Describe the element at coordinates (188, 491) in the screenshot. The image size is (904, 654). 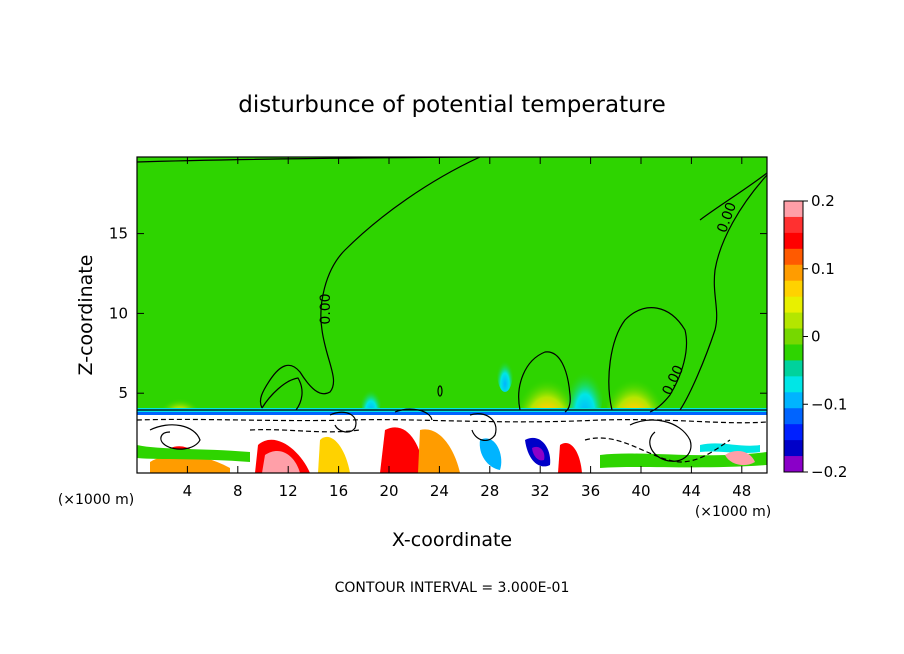
I see `x-tick-label: 4` at that location.